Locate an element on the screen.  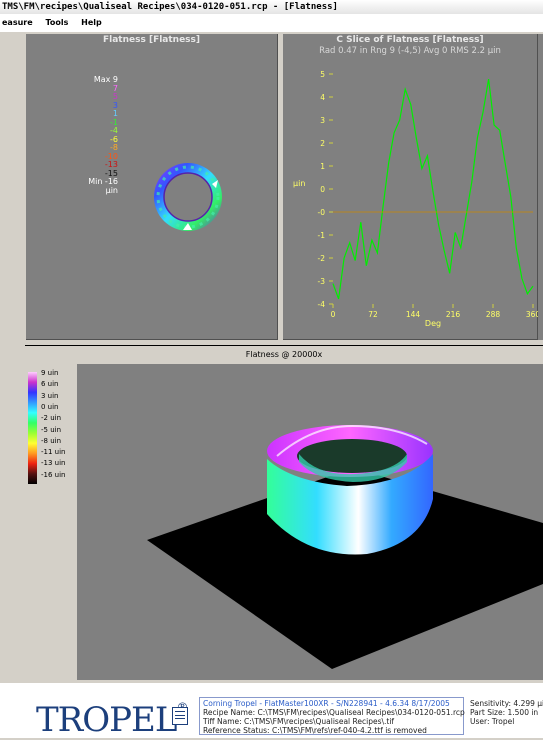
ring-inner-hole is located at coordinates (188, 197).